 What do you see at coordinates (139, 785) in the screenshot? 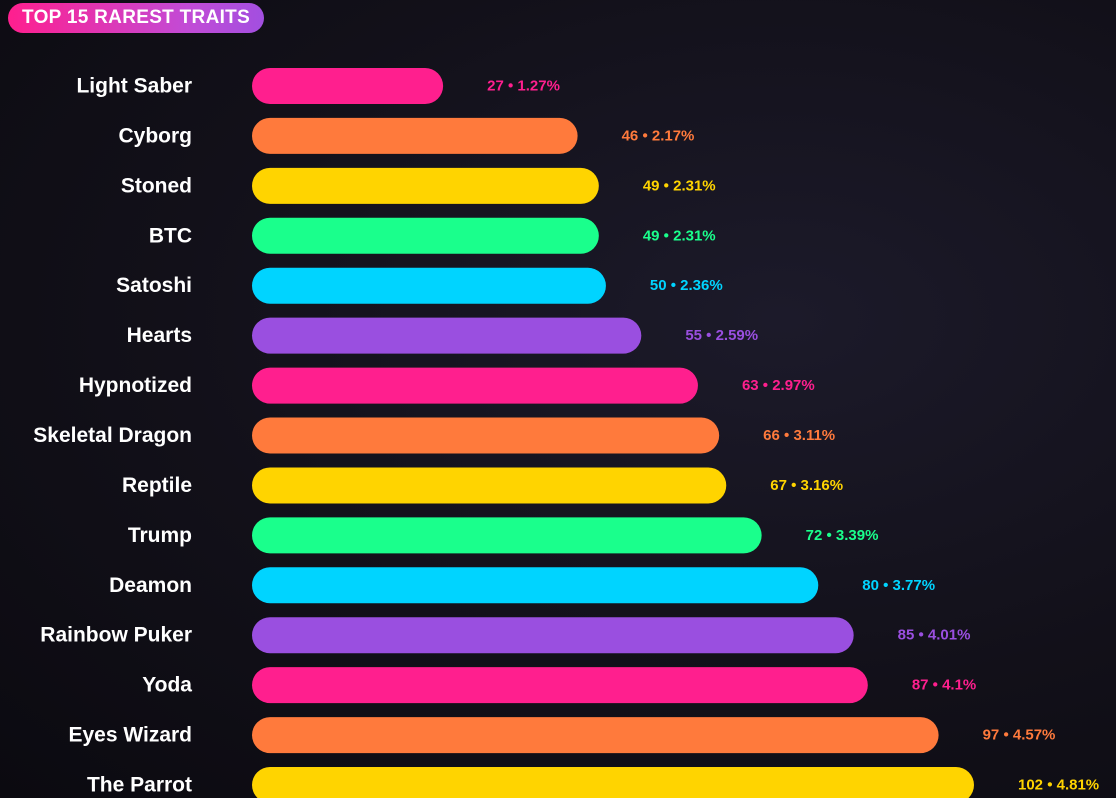
I see `category-label: The Parrot` at bounding box center [139, 785].